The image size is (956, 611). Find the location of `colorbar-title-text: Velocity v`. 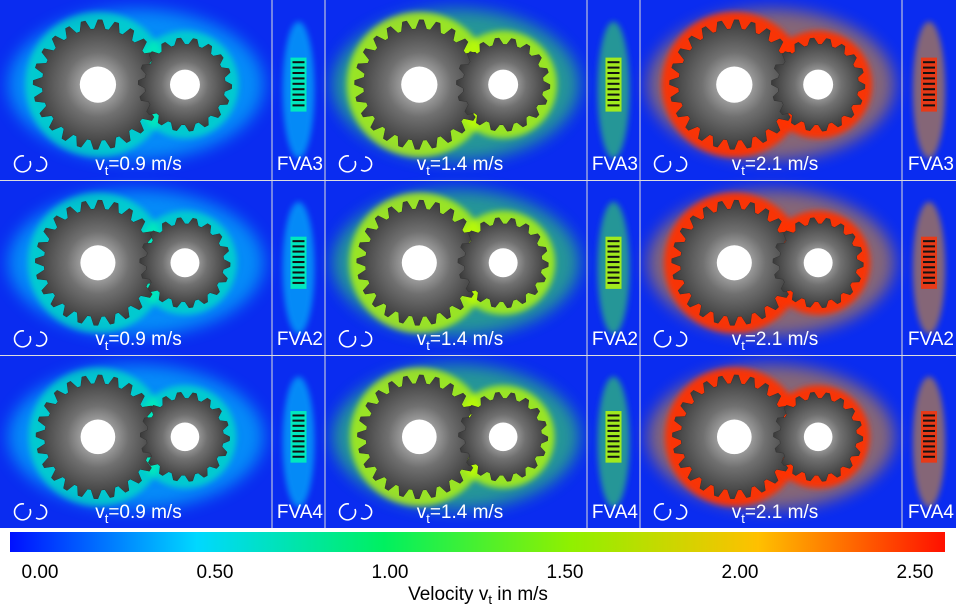

colorbar-title-text: Velocity v is located at coordinates (448, 594).